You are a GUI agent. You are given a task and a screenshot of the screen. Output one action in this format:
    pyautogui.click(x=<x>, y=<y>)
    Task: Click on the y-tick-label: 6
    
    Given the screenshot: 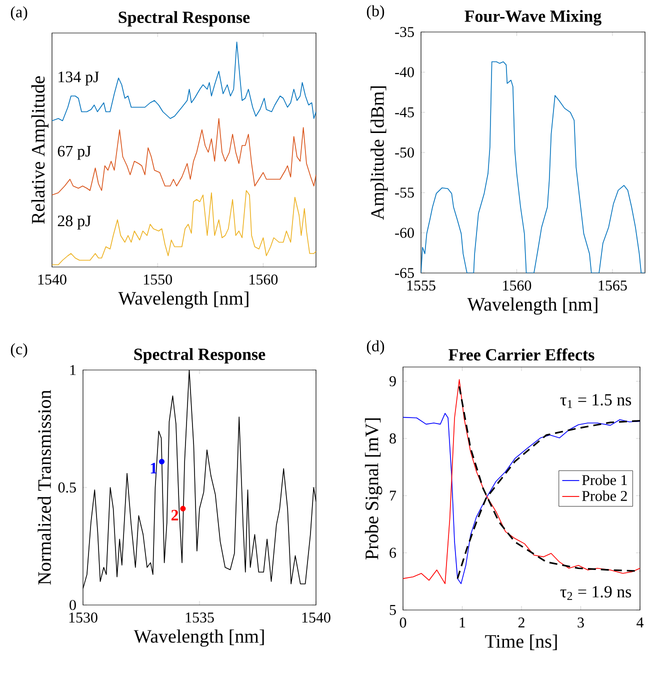 What is the action you would take?
    pyautogui.click(x=393, y=553)
    